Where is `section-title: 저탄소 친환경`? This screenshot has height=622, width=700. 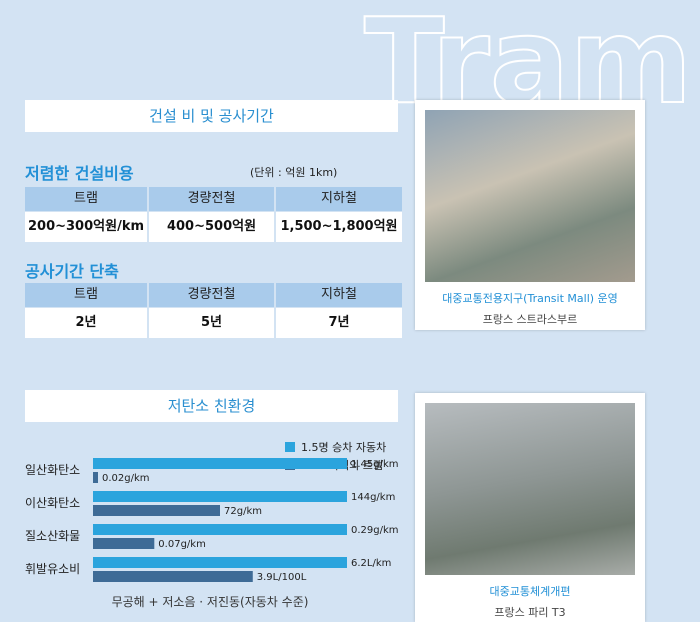
section-title: 저탄소 친환경 is located at coordinates (211, 406).